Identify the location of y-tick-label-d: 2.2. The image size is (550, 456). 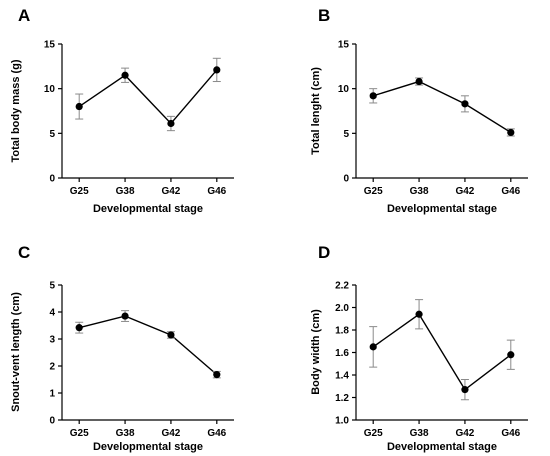
(342, 286).